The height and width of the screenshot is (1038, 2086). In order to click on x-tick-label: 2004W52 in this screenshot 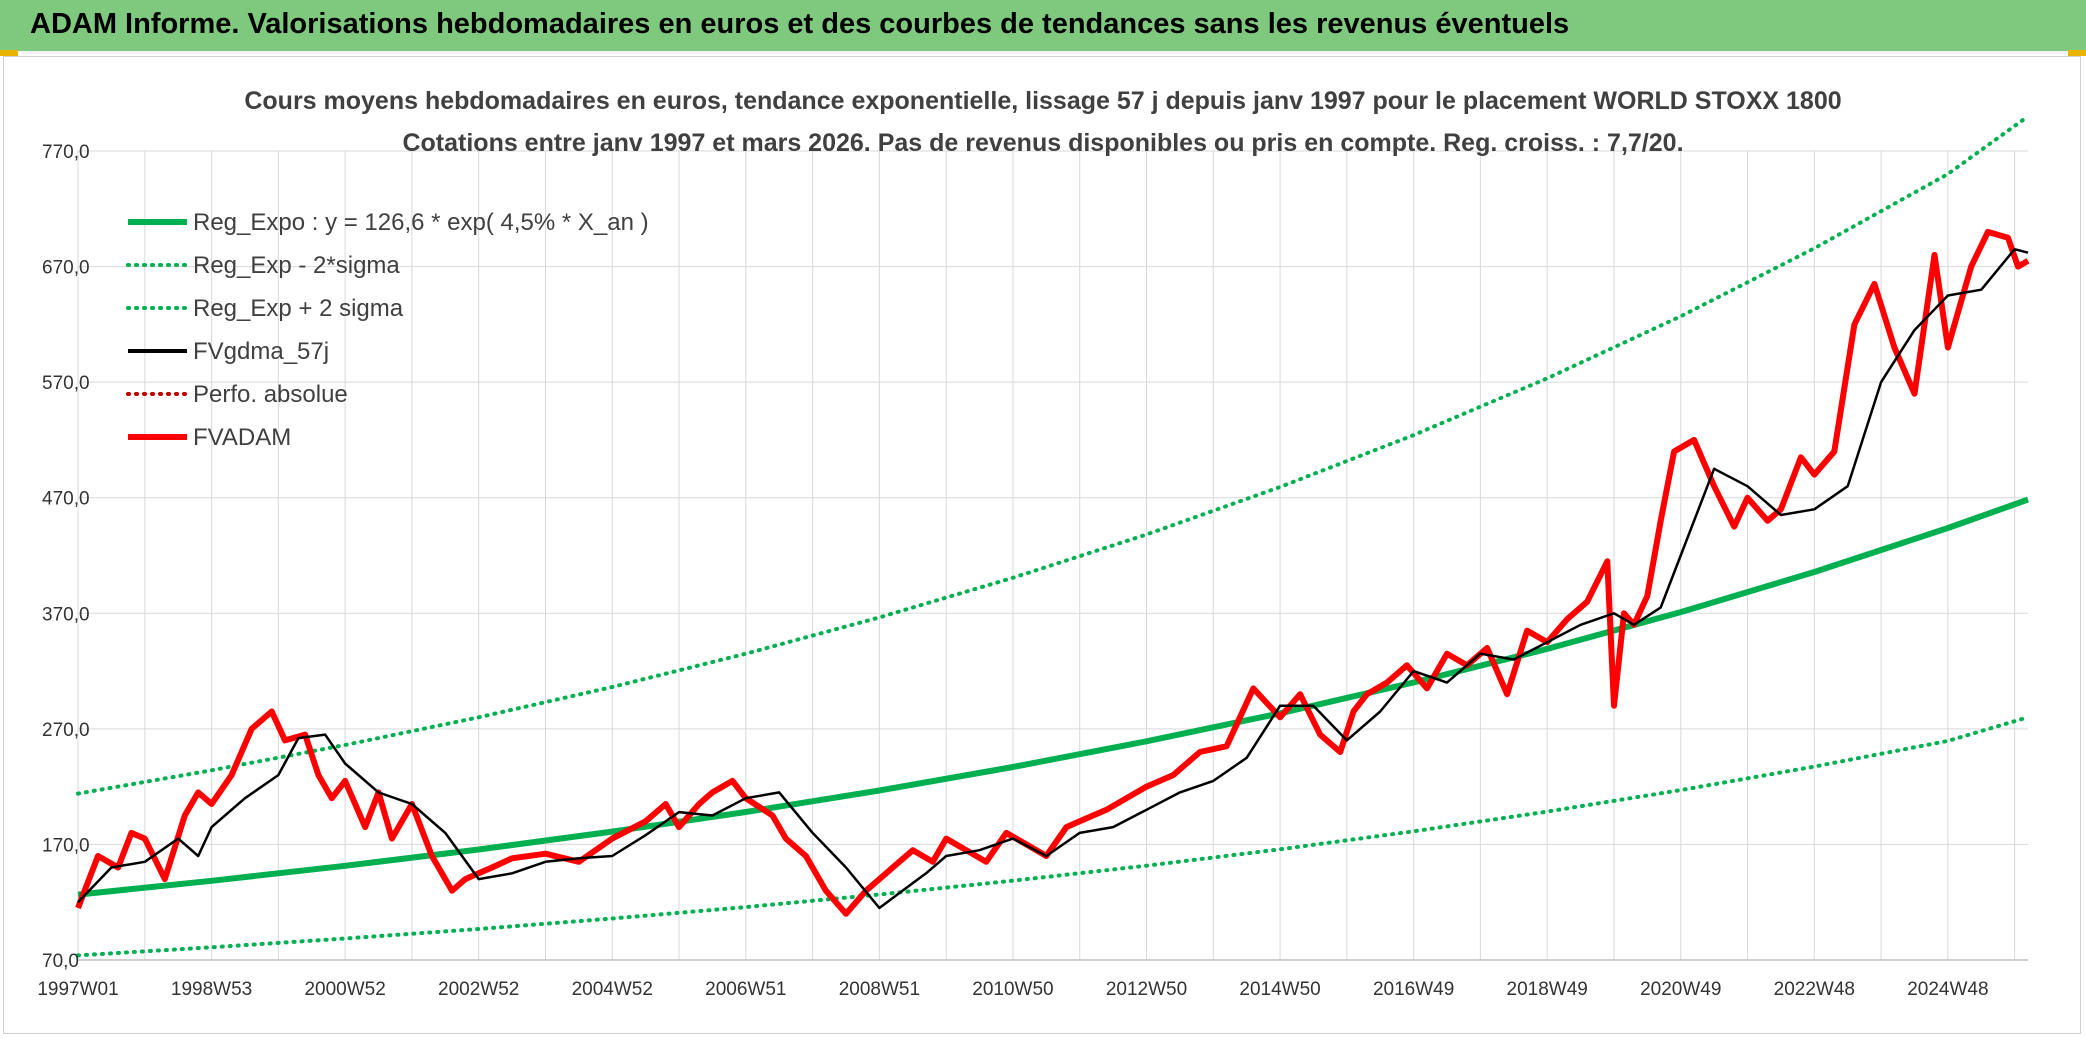, I will do `click(612, 989)`.